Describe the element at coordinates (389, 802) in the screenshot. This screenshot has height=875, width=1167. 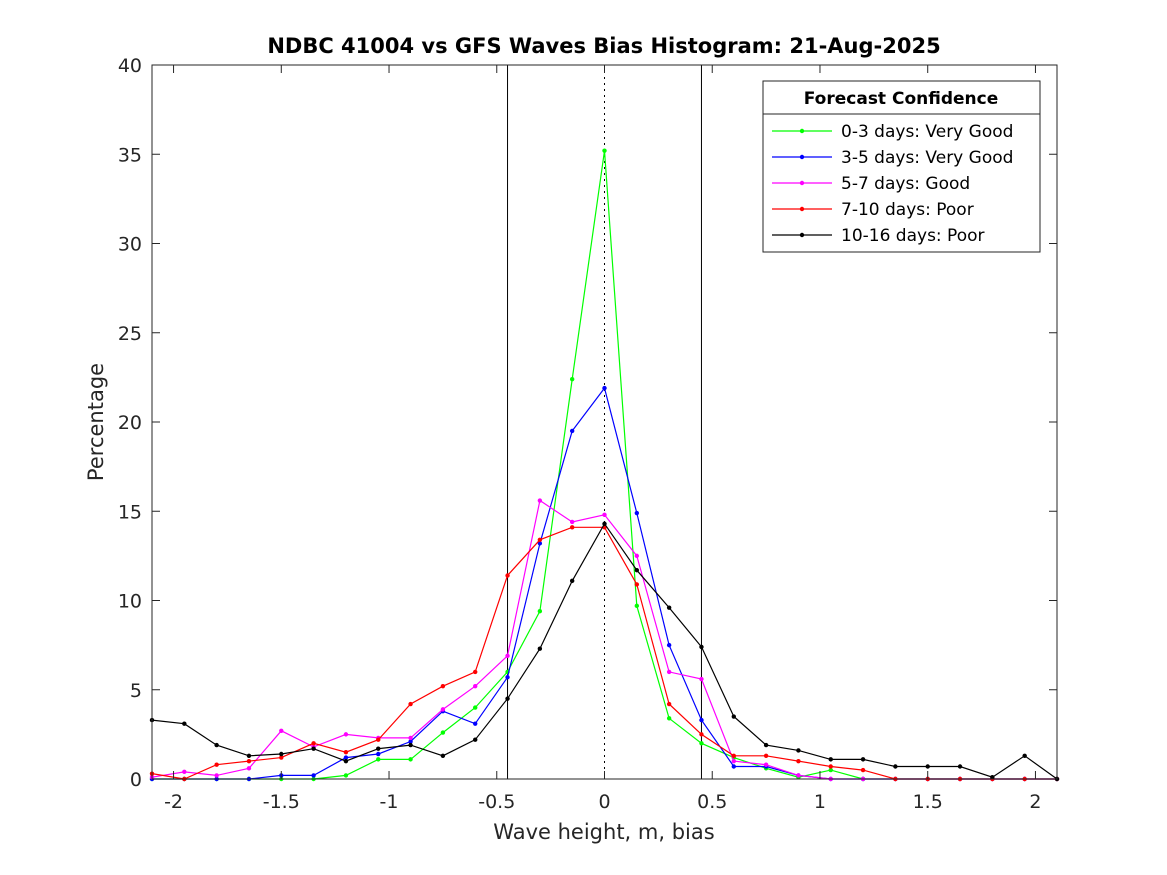
I see `x-tick-label: -1` at that location.